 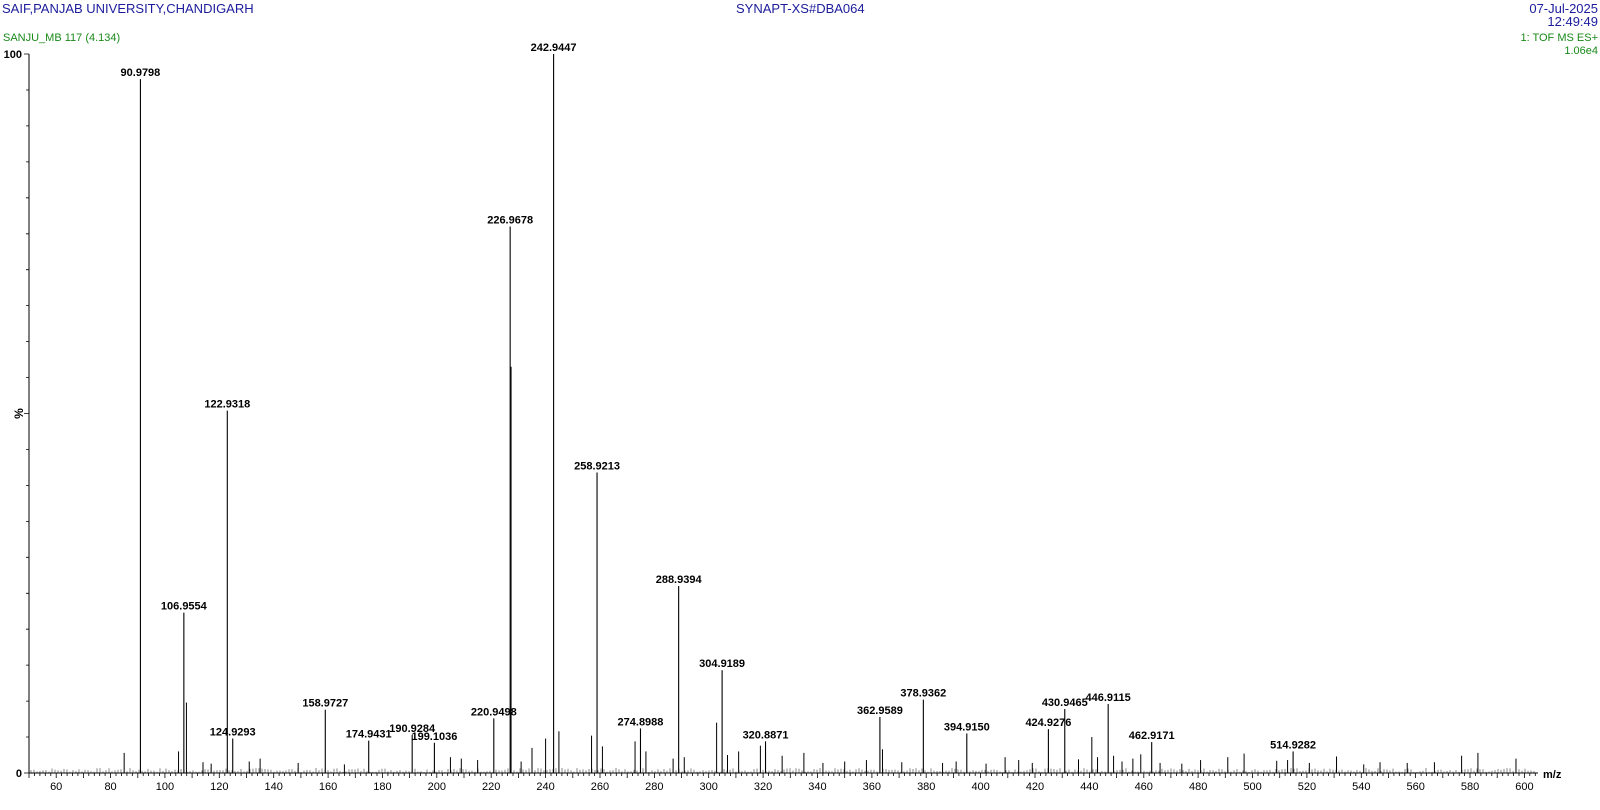 I want to click on x-tick-label: 220, so click(x=491, y=787).